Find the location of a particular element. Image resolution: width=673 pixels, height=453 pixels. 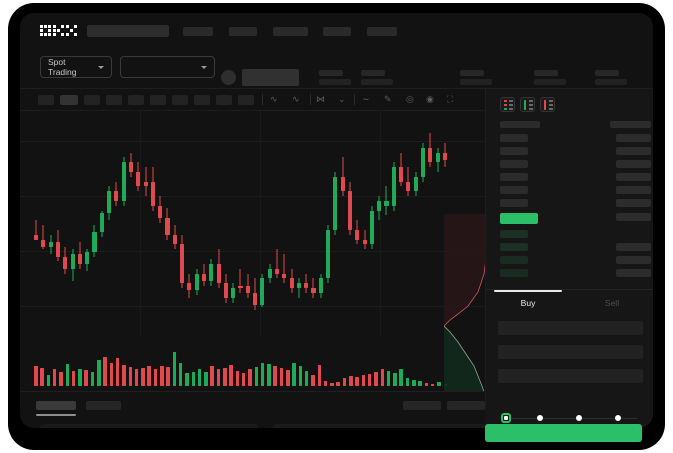

primary-cta-button is located at coordinates (563, 433).